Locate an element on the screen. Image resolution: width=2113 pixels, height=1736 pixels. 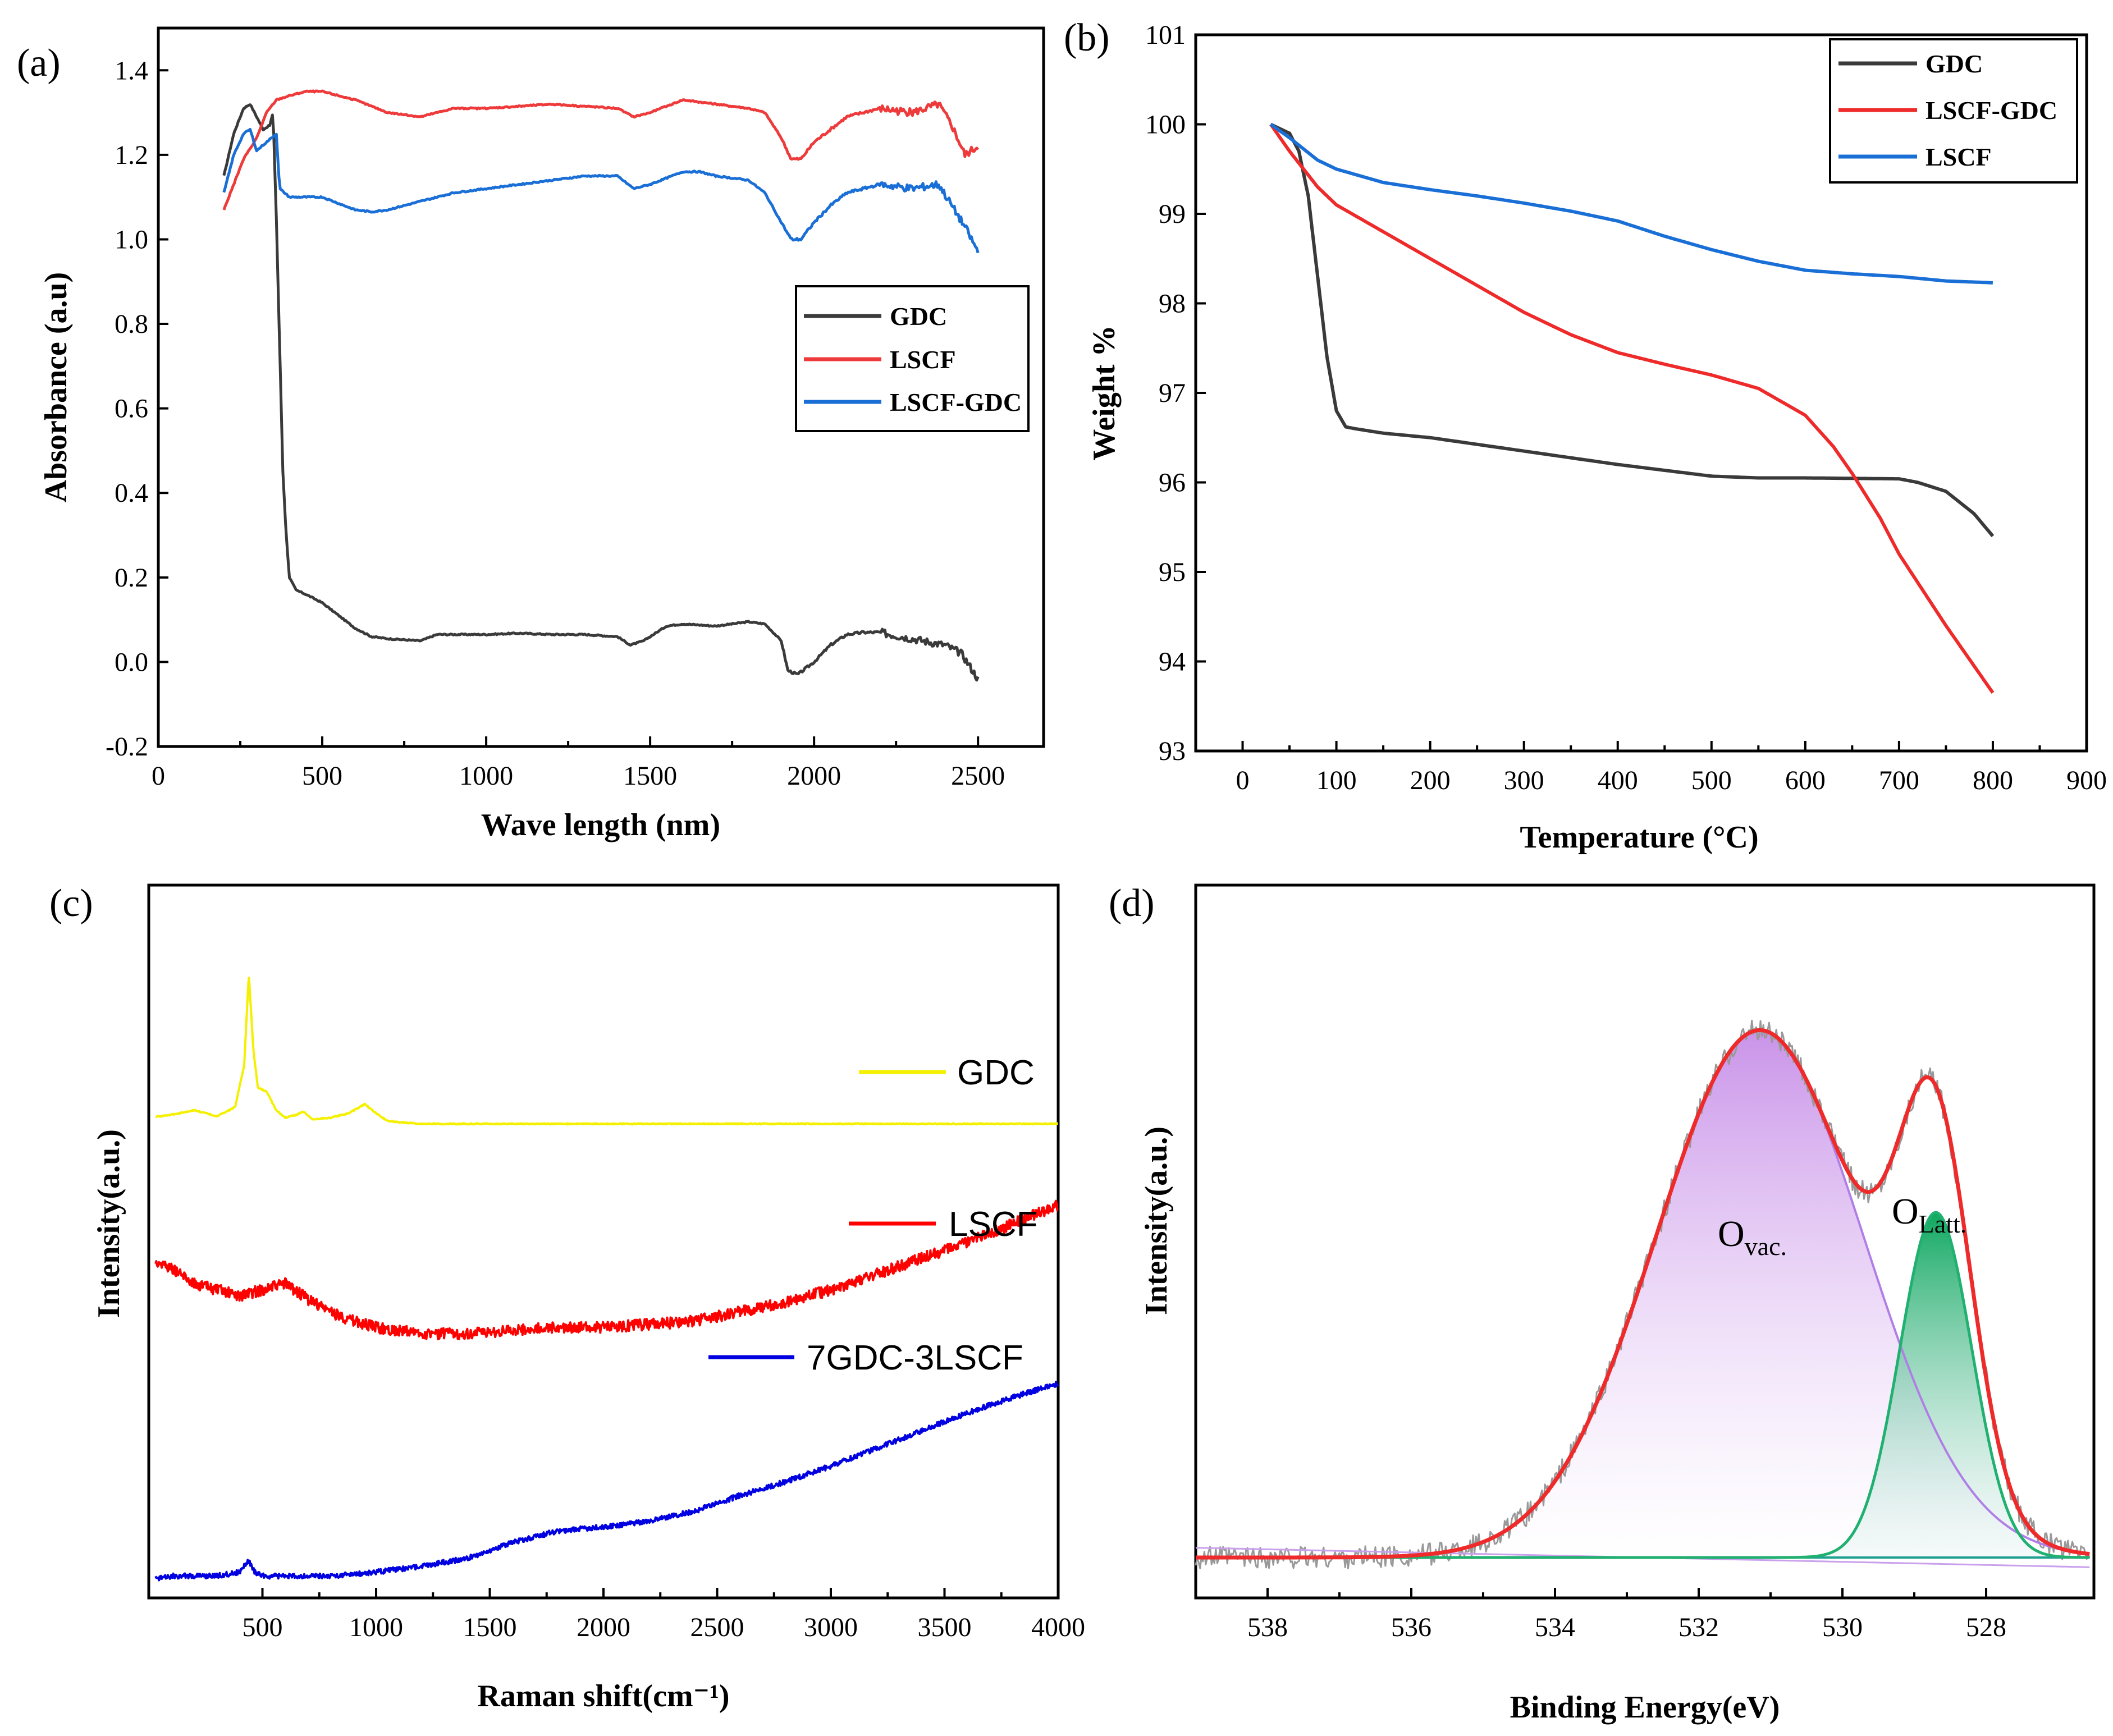
panel-a-ylabel: Absorbance (a.u) is located at coordinates (56, 387).